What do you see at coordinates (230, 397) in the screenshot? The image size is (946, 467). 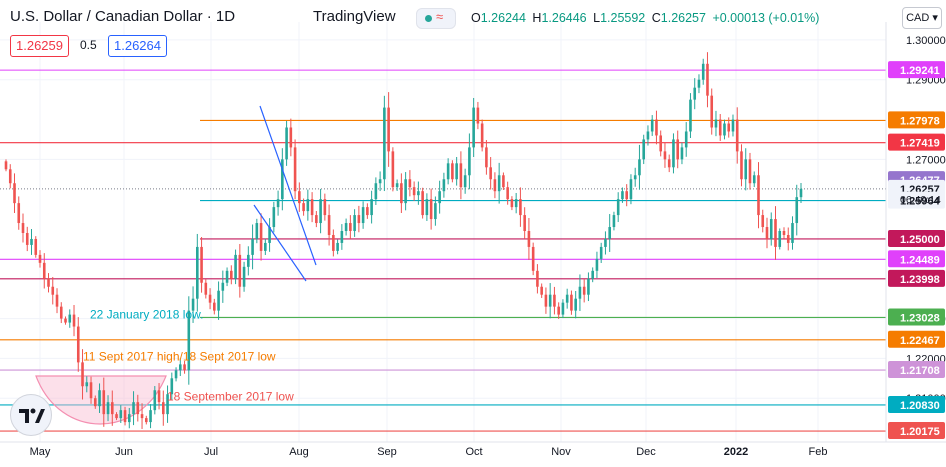 I see `chart-annotation: 18 September 2017 low` at bounding box center [230, 397].